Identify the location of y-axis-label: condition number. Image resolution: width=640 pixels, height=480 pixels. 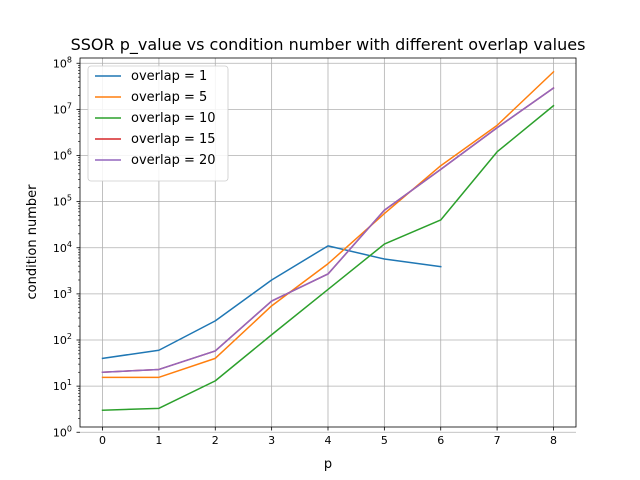
(32, 242).